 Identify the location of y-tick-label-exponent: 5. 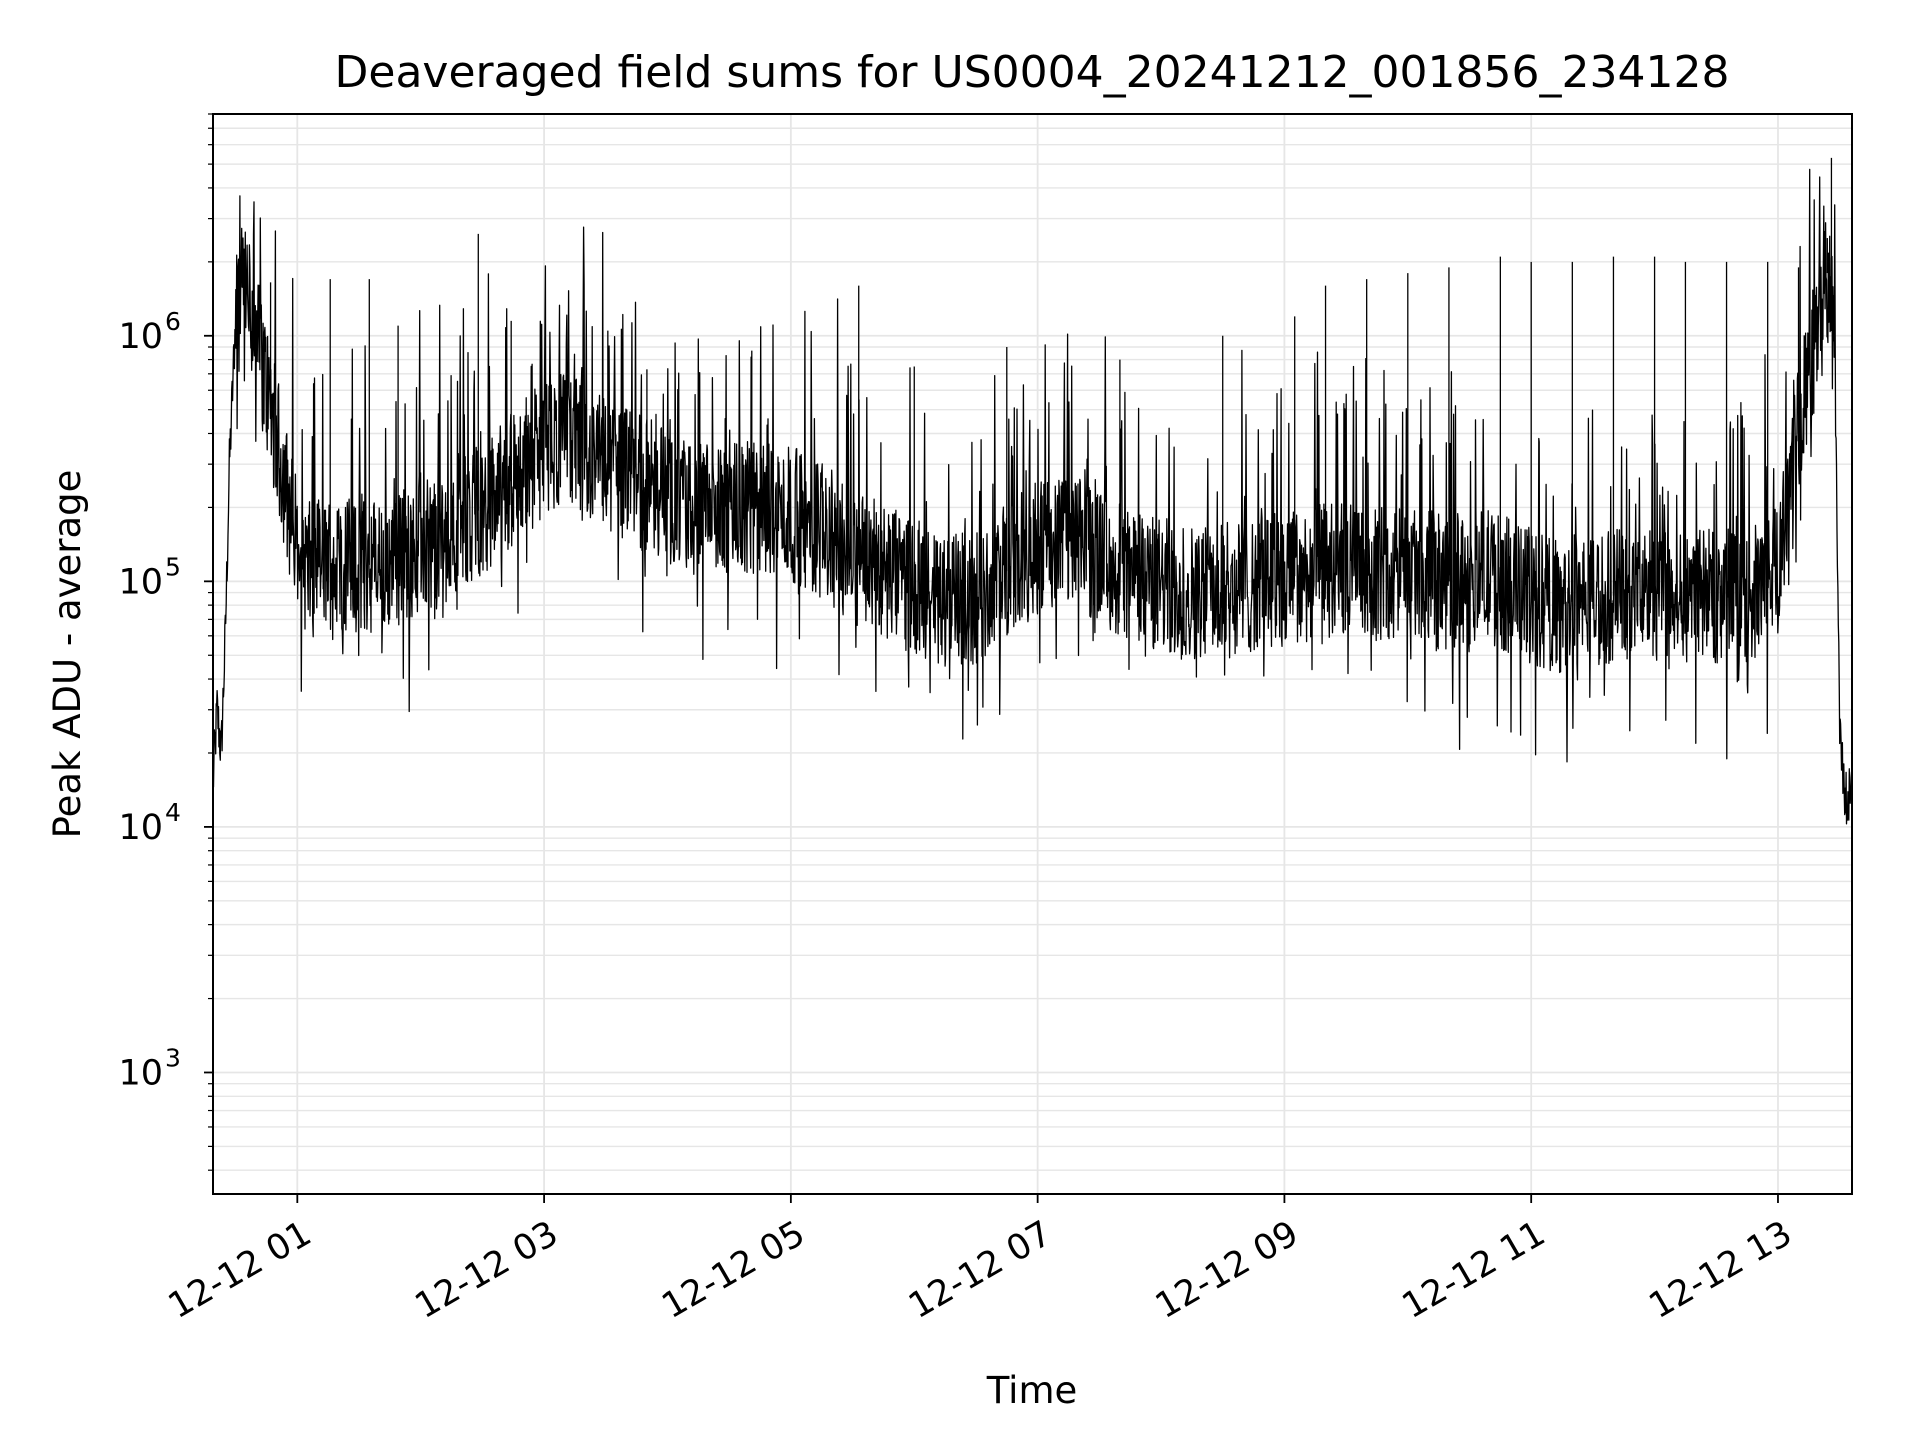
(173, 566).